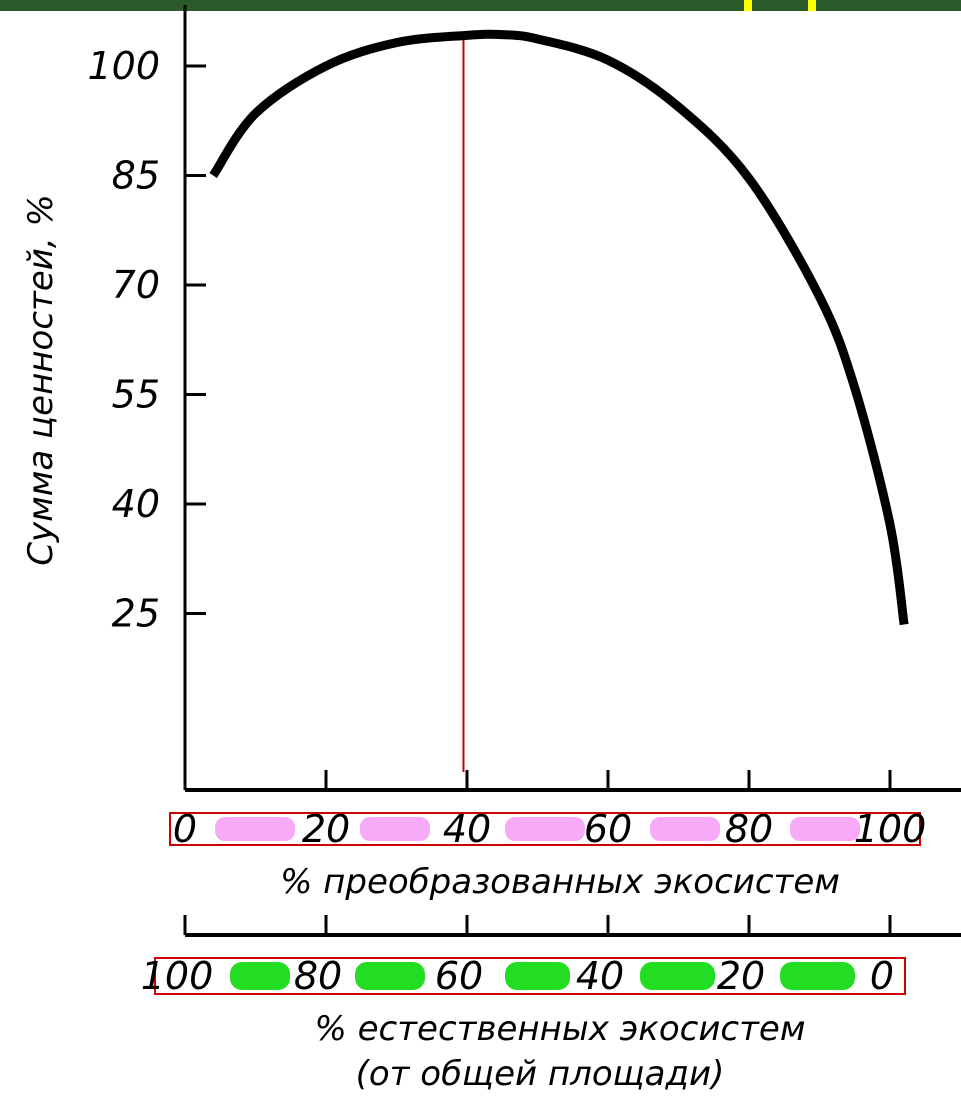 The width and height of the screenshot is (961, 1102). Describe the element at coordinates (177, 976) in the screenshot. I see `x2-tick-label: 100` at that location.